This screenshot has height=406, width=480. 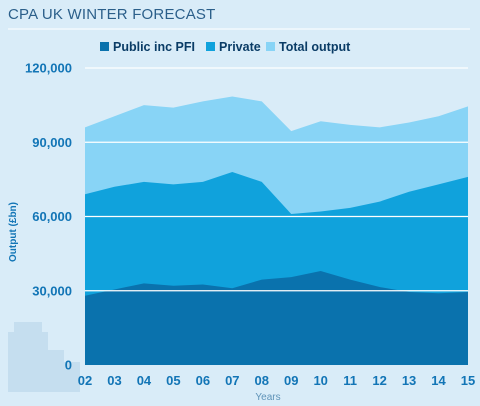 I want to click on y-tick-label: 120,000, so click(x=48, y=68).